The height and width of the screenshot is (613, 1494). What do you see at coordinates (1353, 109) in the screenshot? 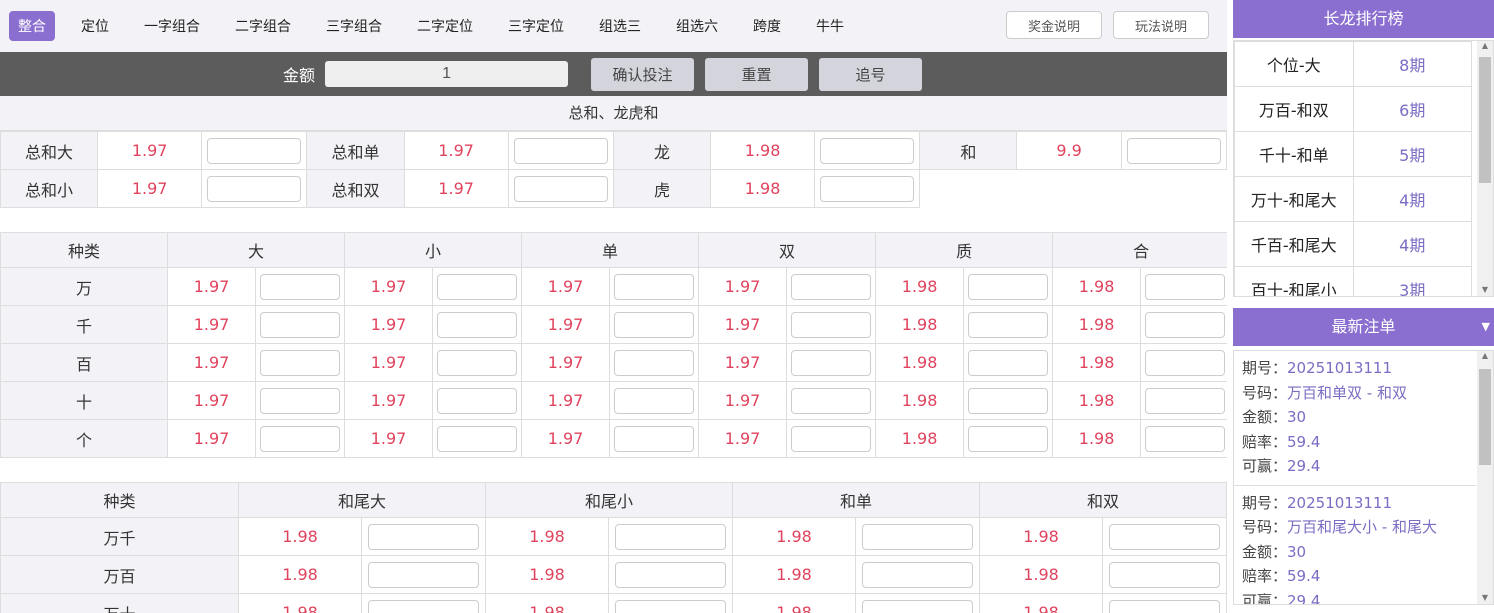
I see `ranking-row: 万百-和双 6期` at bounding box center [1353, 109].